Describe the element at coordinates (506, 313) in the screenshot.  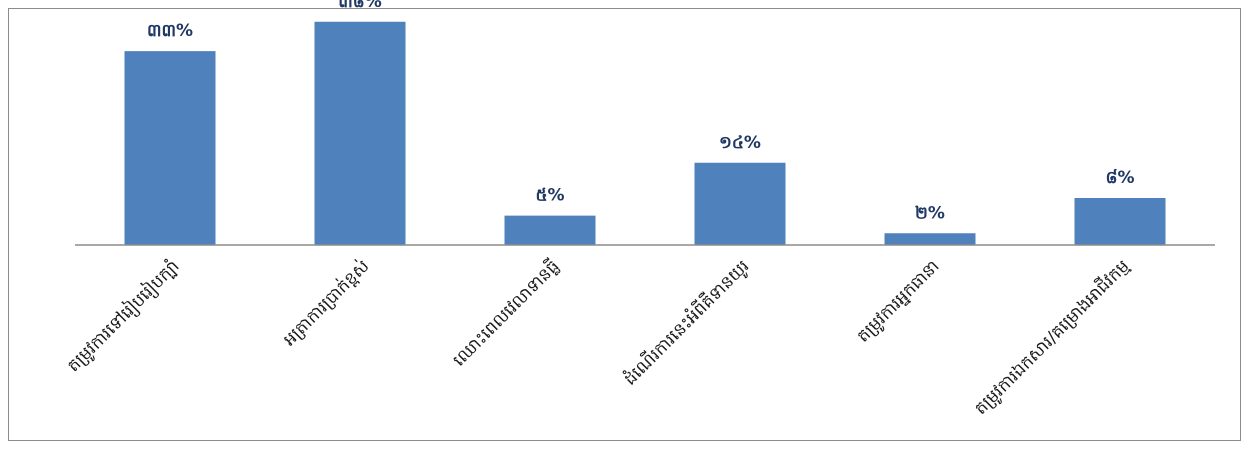
I see `tick-label-3: ឈោះពេលវេលាទានធ្លី` at that location.